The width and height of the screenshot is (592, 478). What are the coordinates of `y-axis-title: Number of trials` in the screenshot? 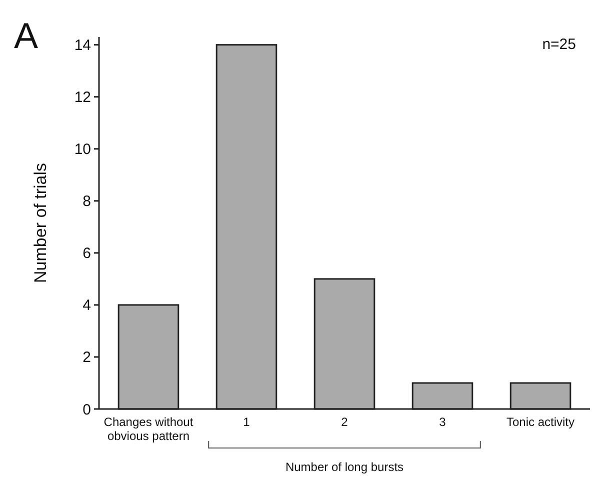 It's located at (40, 223).